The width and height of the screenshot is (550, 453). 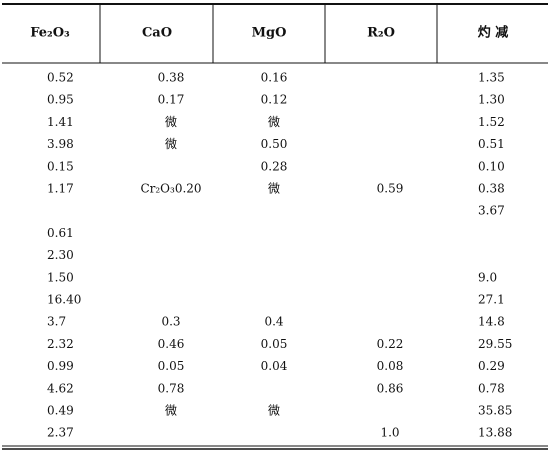 What do you see at coordinates (157, 33) in the screenshot?
I see `header-cell: CaO` at bounding box center [157, 33].